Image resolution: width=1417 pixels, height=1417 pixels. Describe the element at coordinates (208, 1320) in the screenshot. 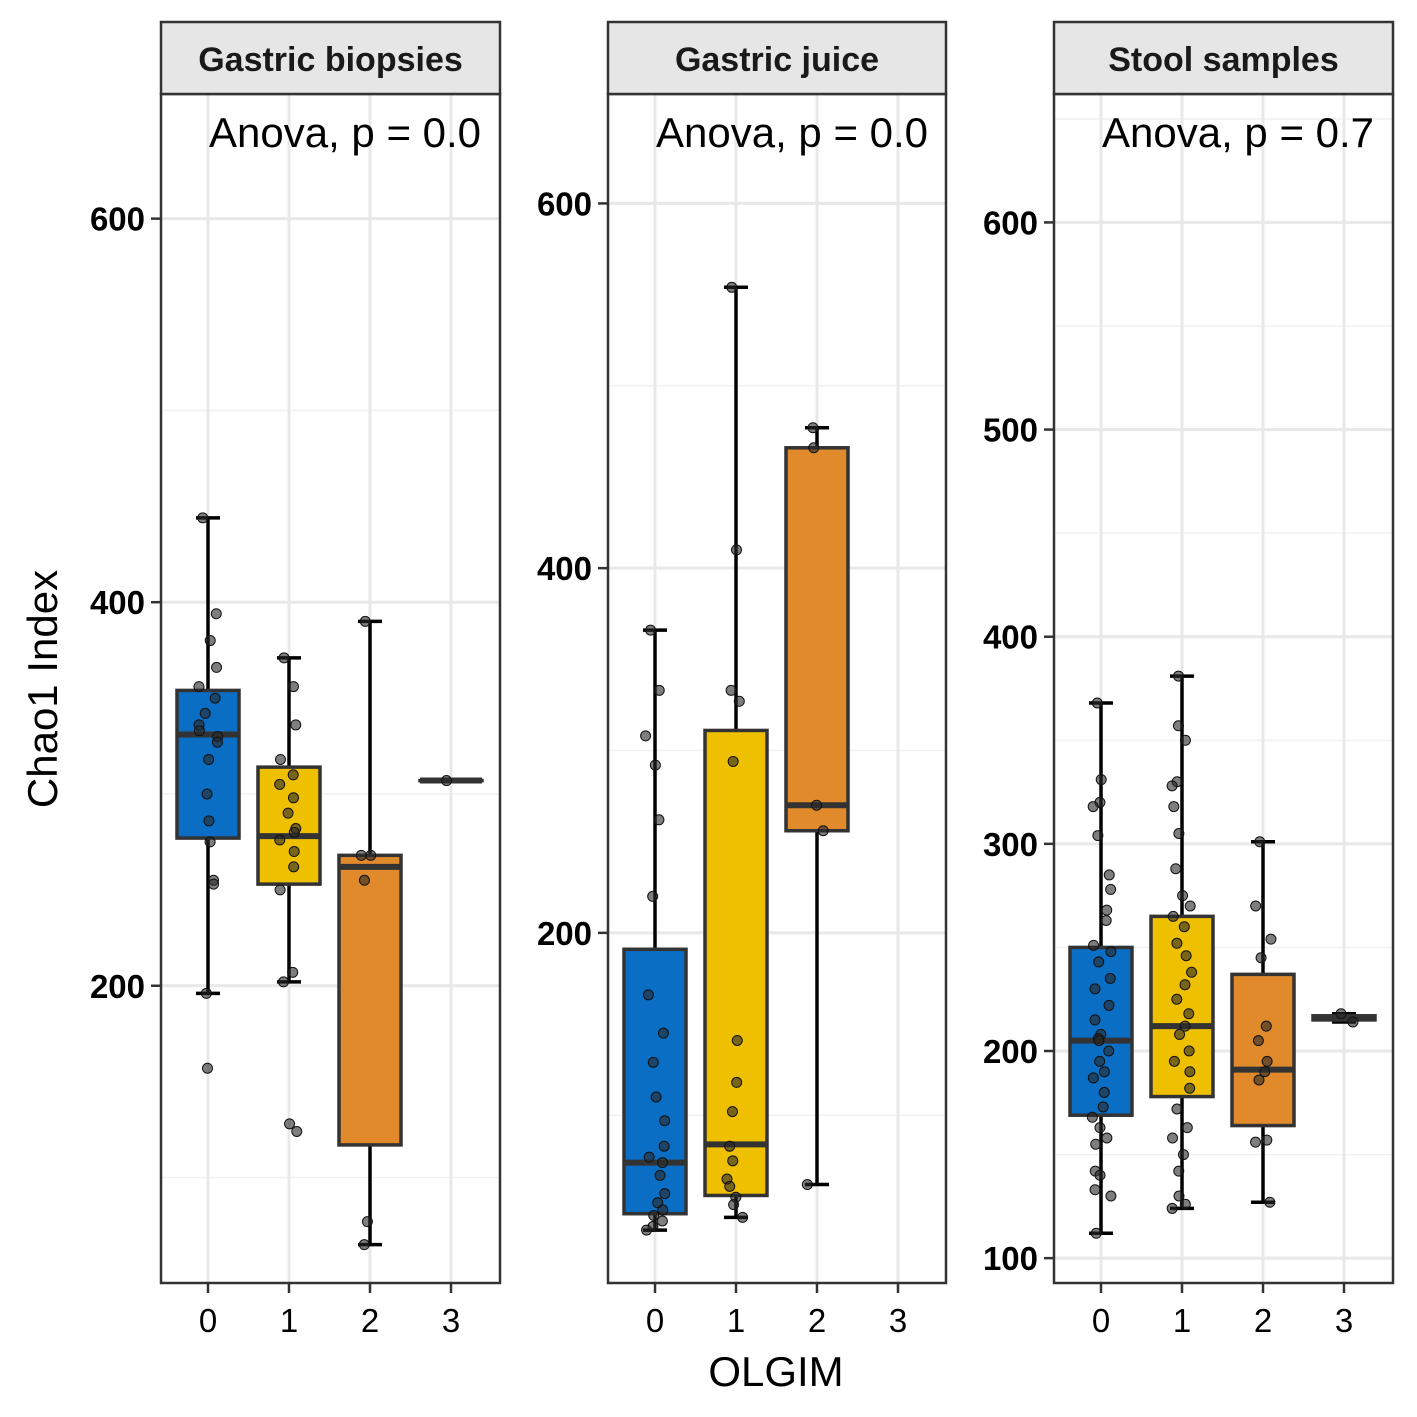

I see `x-tick-label: 0` at that location.